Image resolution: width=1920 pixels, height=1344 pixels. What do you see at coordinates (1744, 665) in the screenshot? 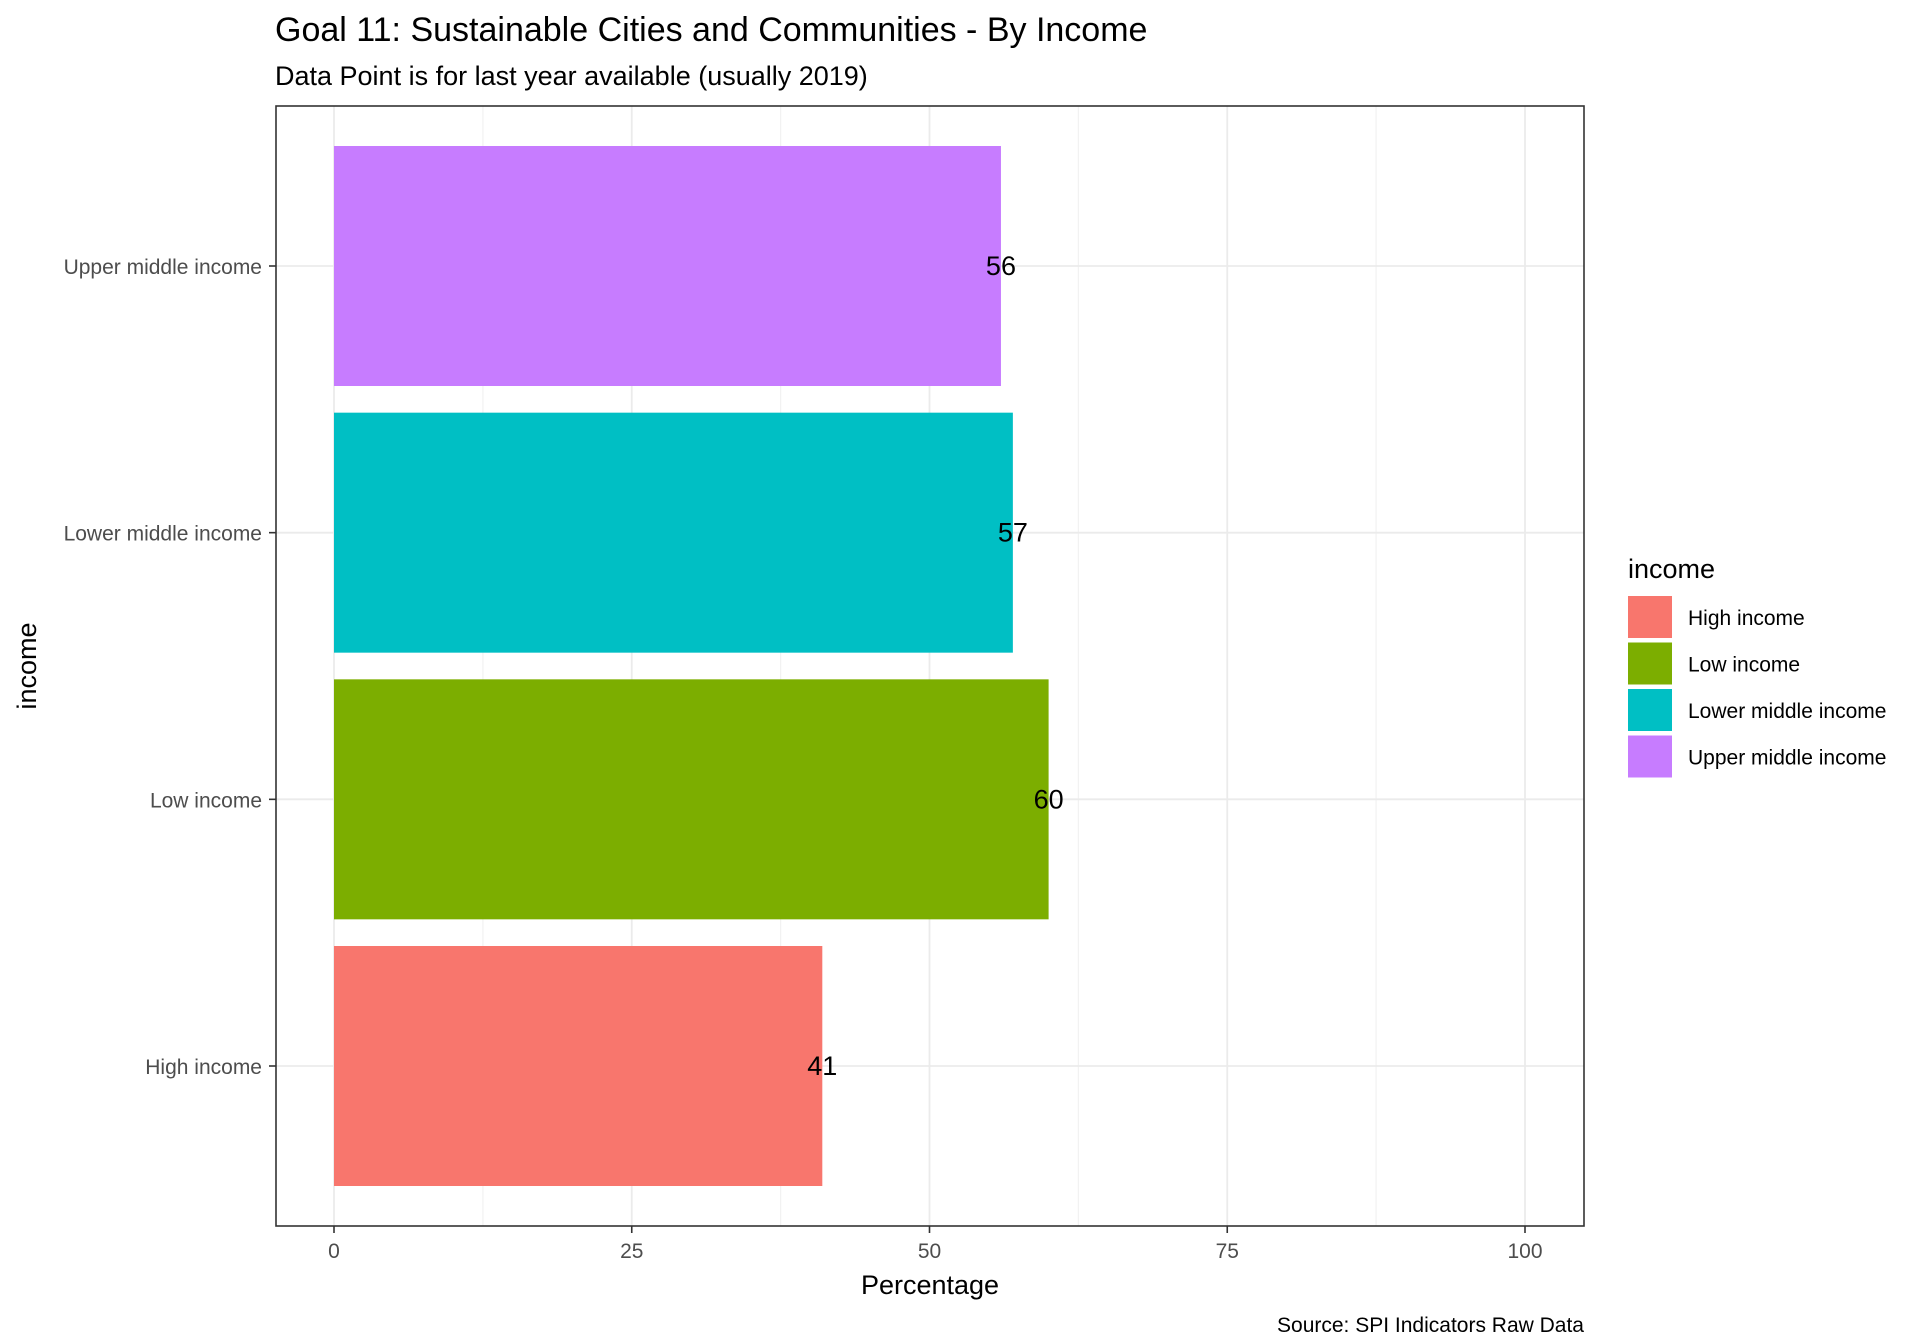
I see `legend-label: Low income` at bounding box center [1744, 665].